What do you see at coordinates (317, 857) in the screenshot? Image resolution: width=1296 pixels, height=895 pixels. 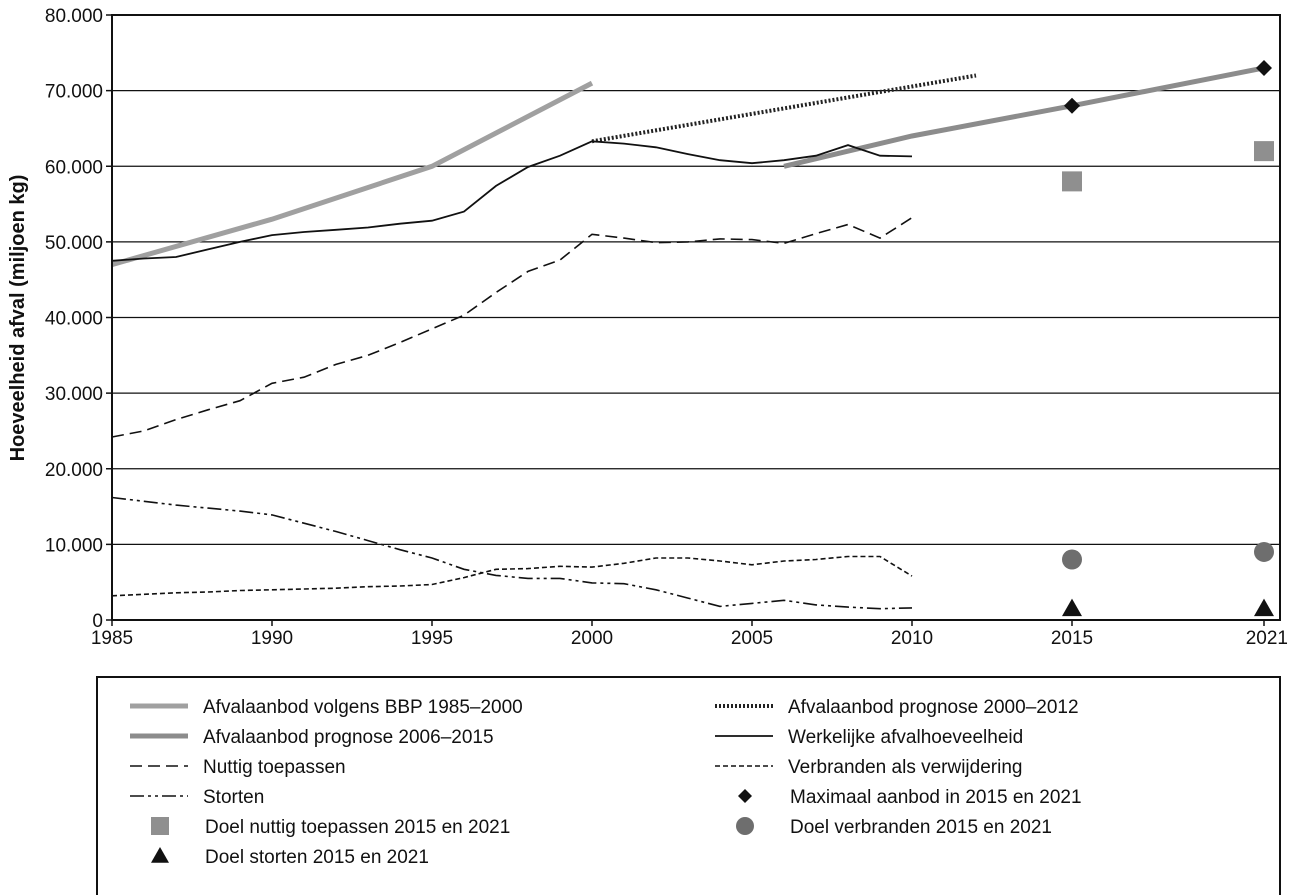 I see `legend-label: Doel storten 2015 en 2021` at bounding box center [317, 857].